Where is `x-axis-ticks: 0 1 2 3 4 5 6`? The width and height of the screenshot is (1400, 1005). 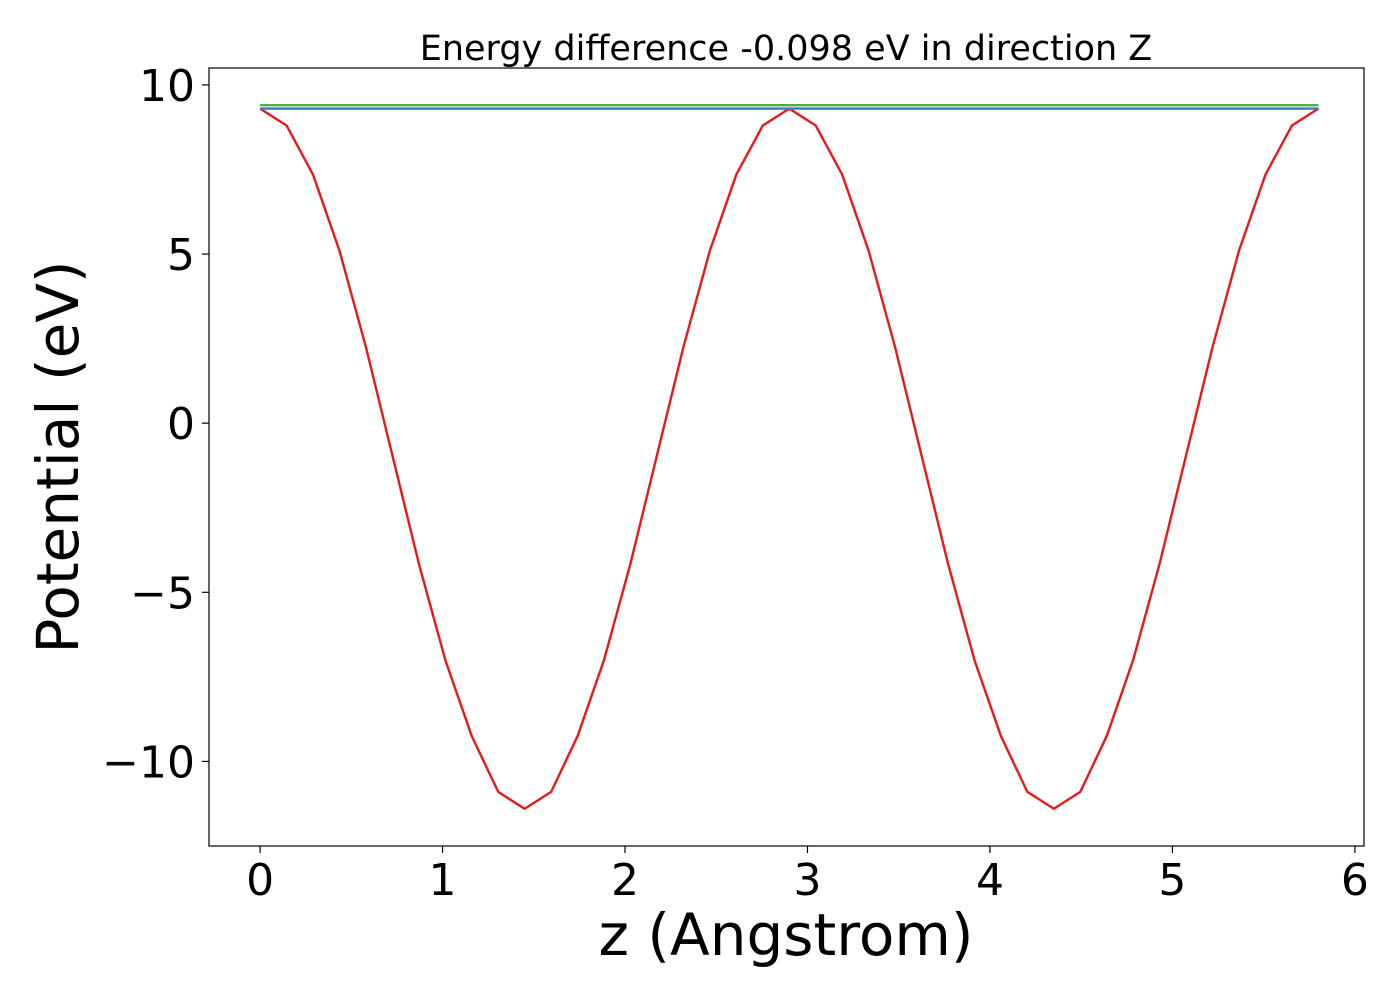
x-axis-ticks: 0 1 2 3 4 5 6 is located at coordinates (807, 876).